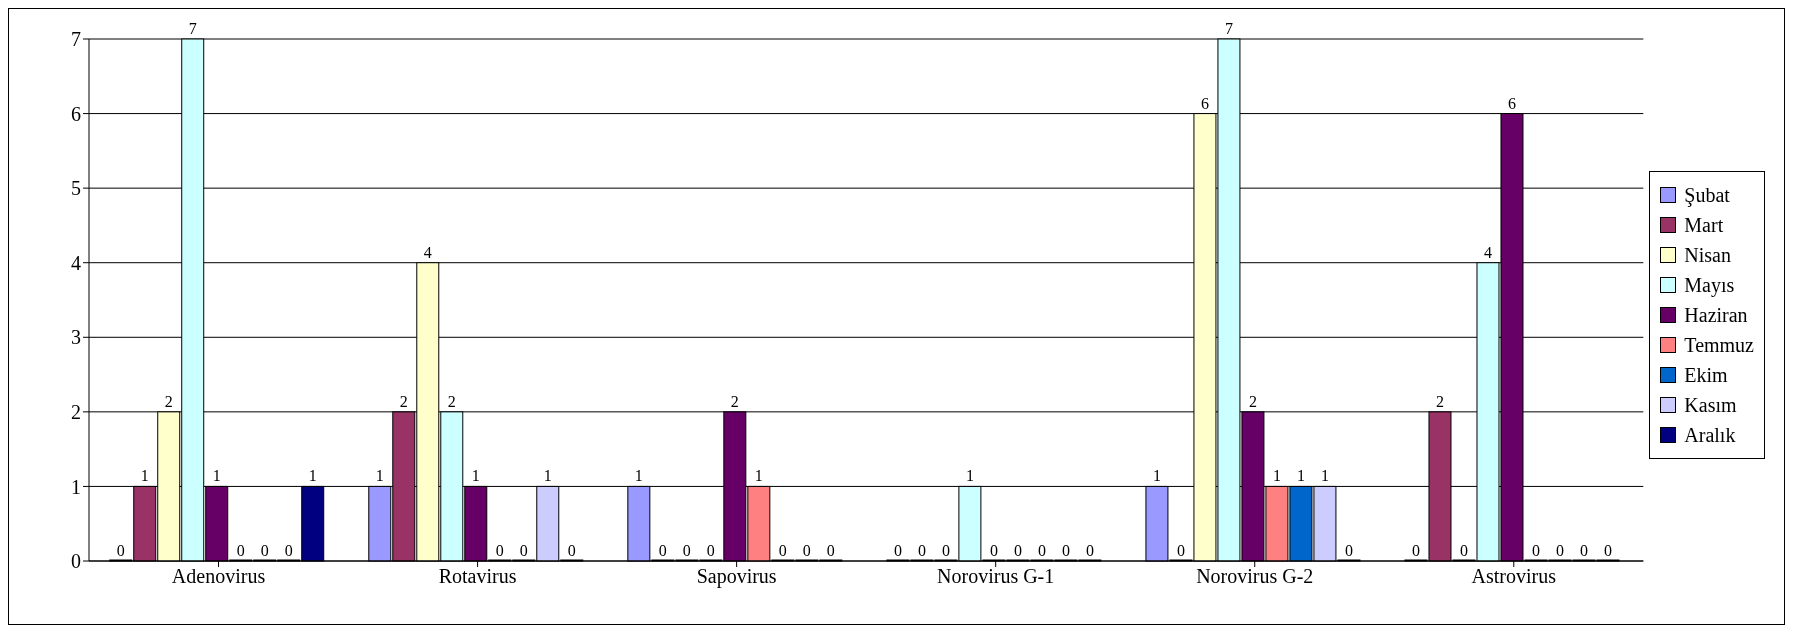 This screenshot has width=1793, height=633. What do you see at coordinates (1514, 576) in the screenshot?
I see `x-tick-label: Astrovirus` at bounding box center [1514, 576].